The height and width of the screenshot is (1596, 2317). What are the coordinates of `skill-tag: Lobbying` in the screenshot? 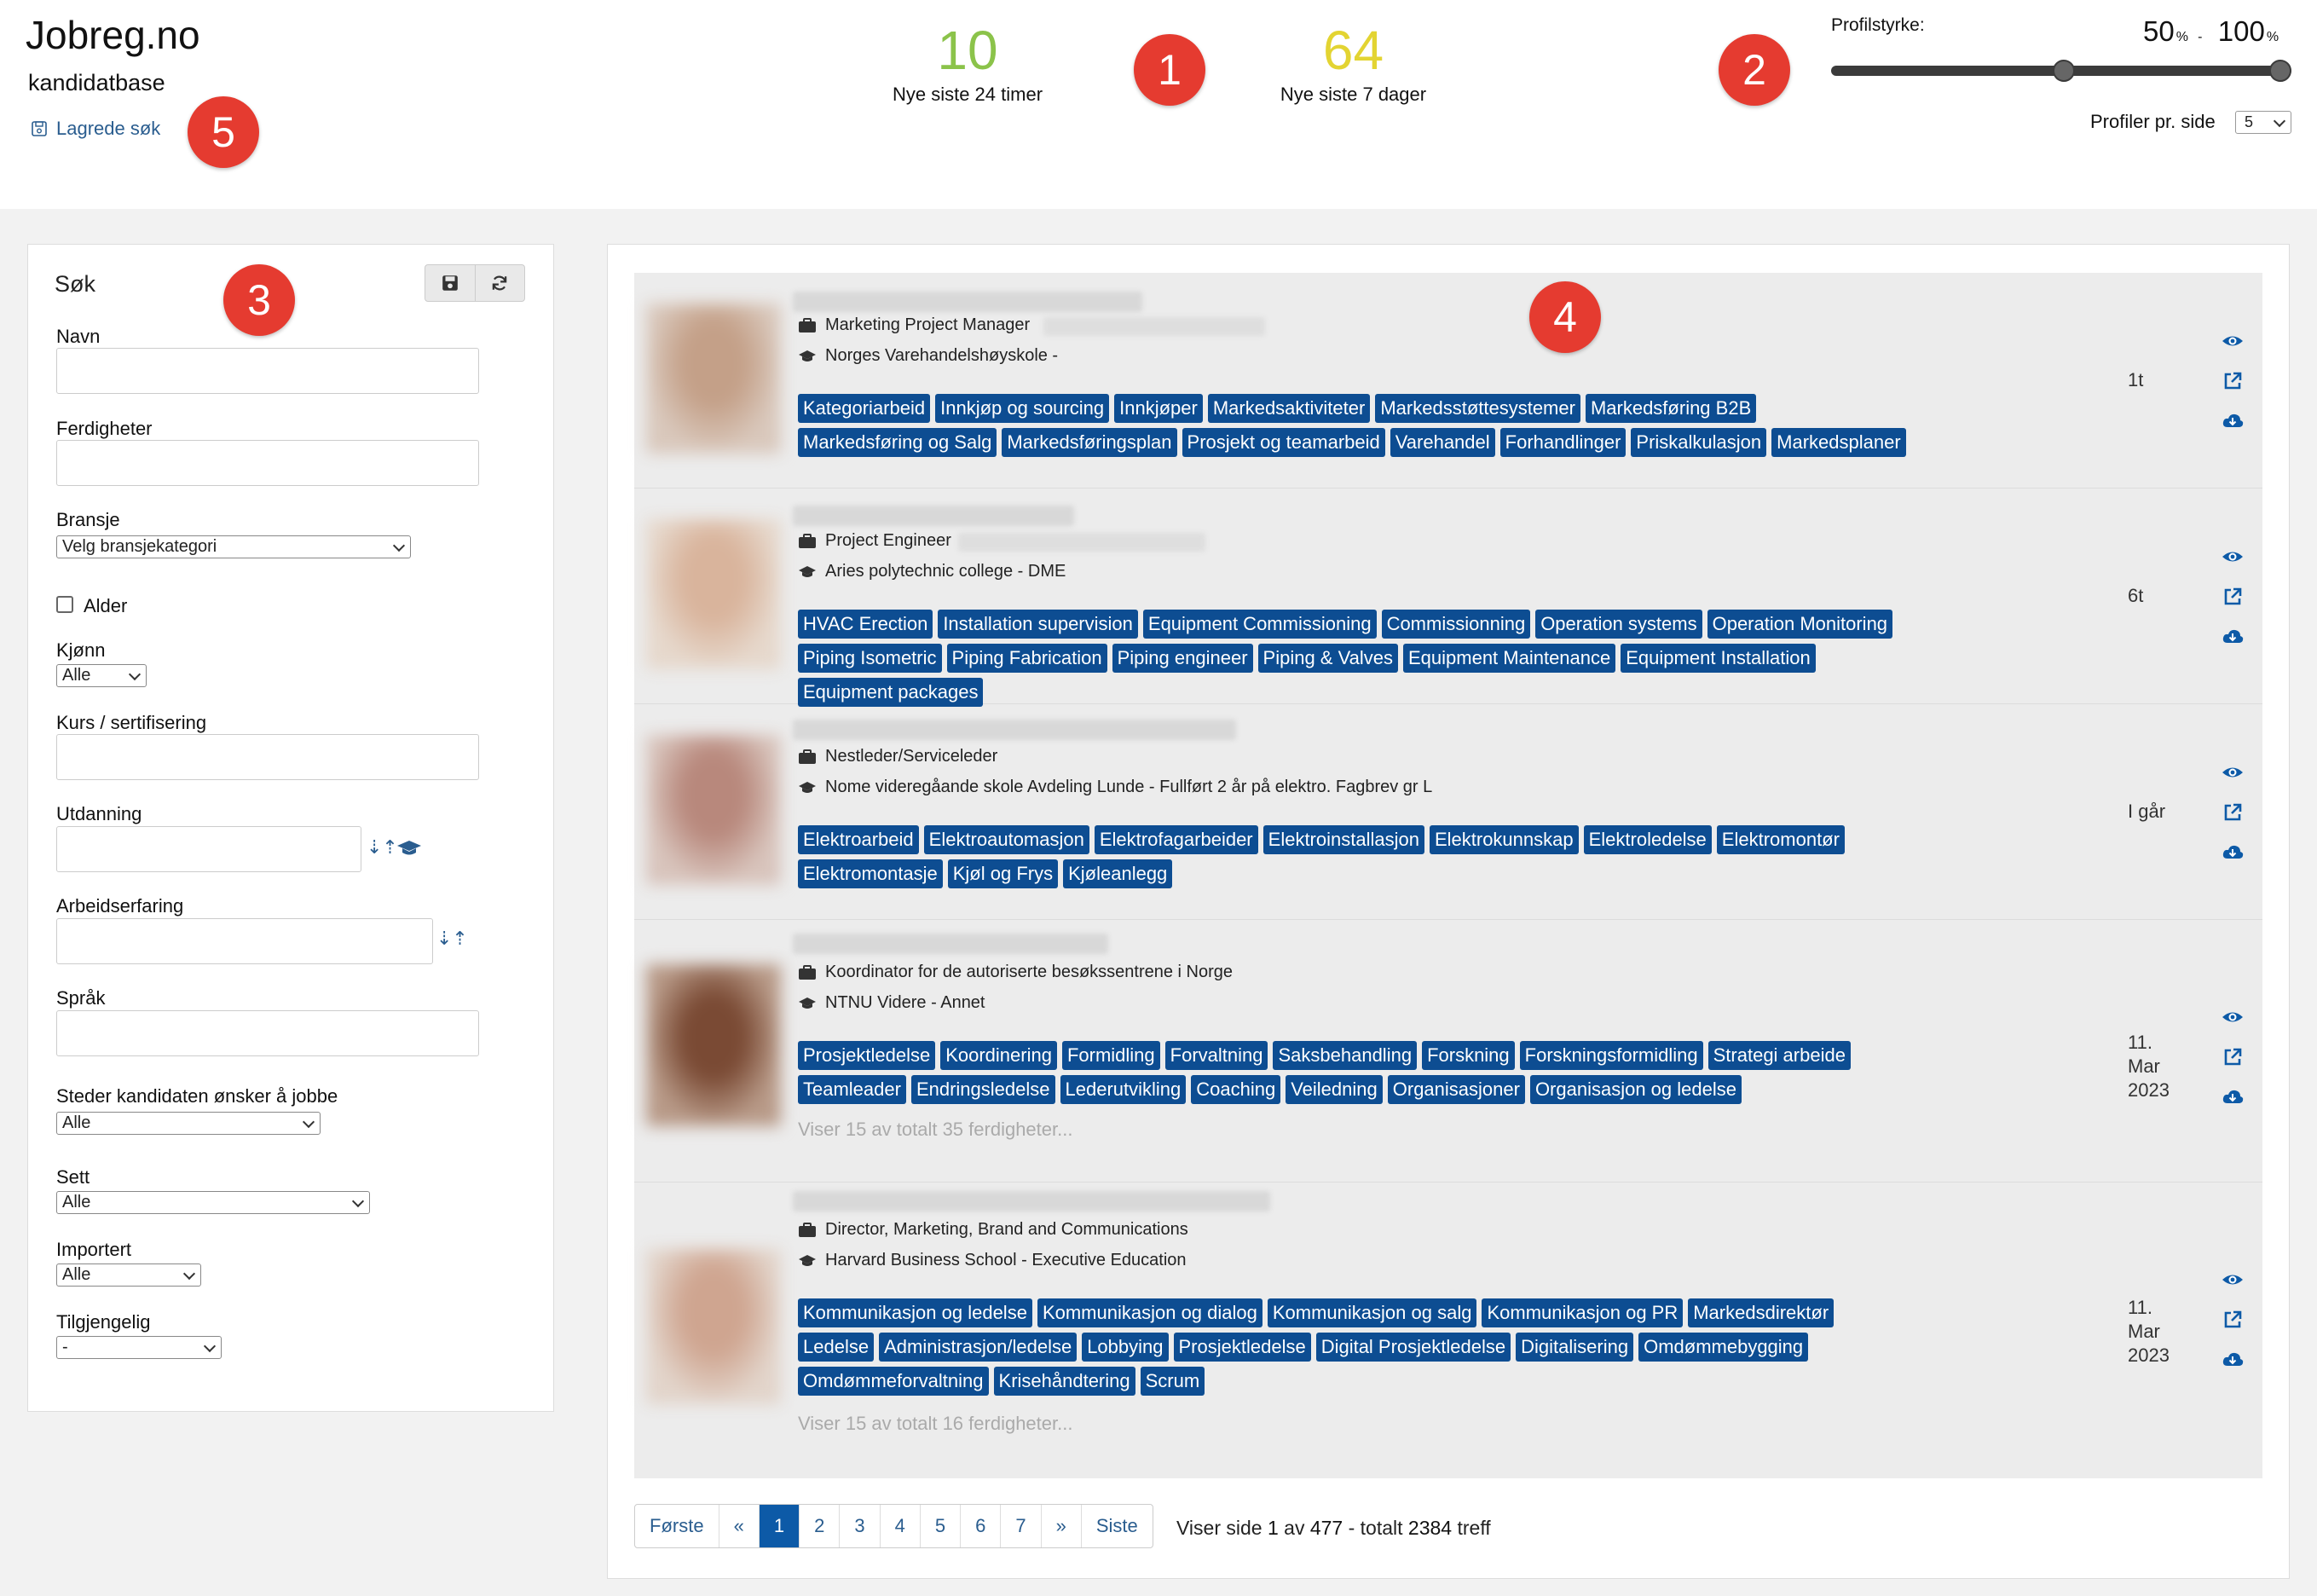 It's located at (1125, 1347).